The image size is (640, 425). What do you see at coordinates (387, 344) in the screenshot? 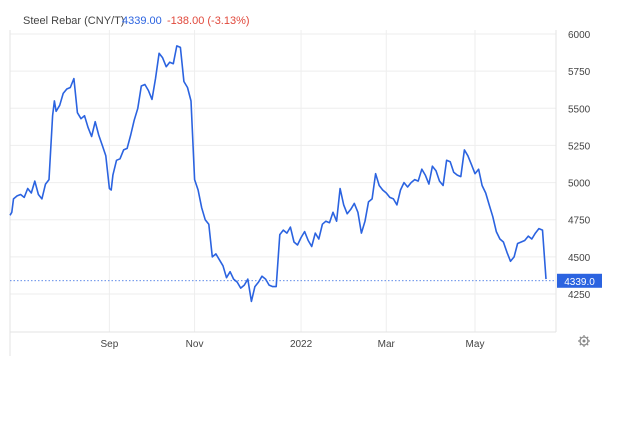
I see `x-tick-label: Mar` at bounding box center [387, 344].